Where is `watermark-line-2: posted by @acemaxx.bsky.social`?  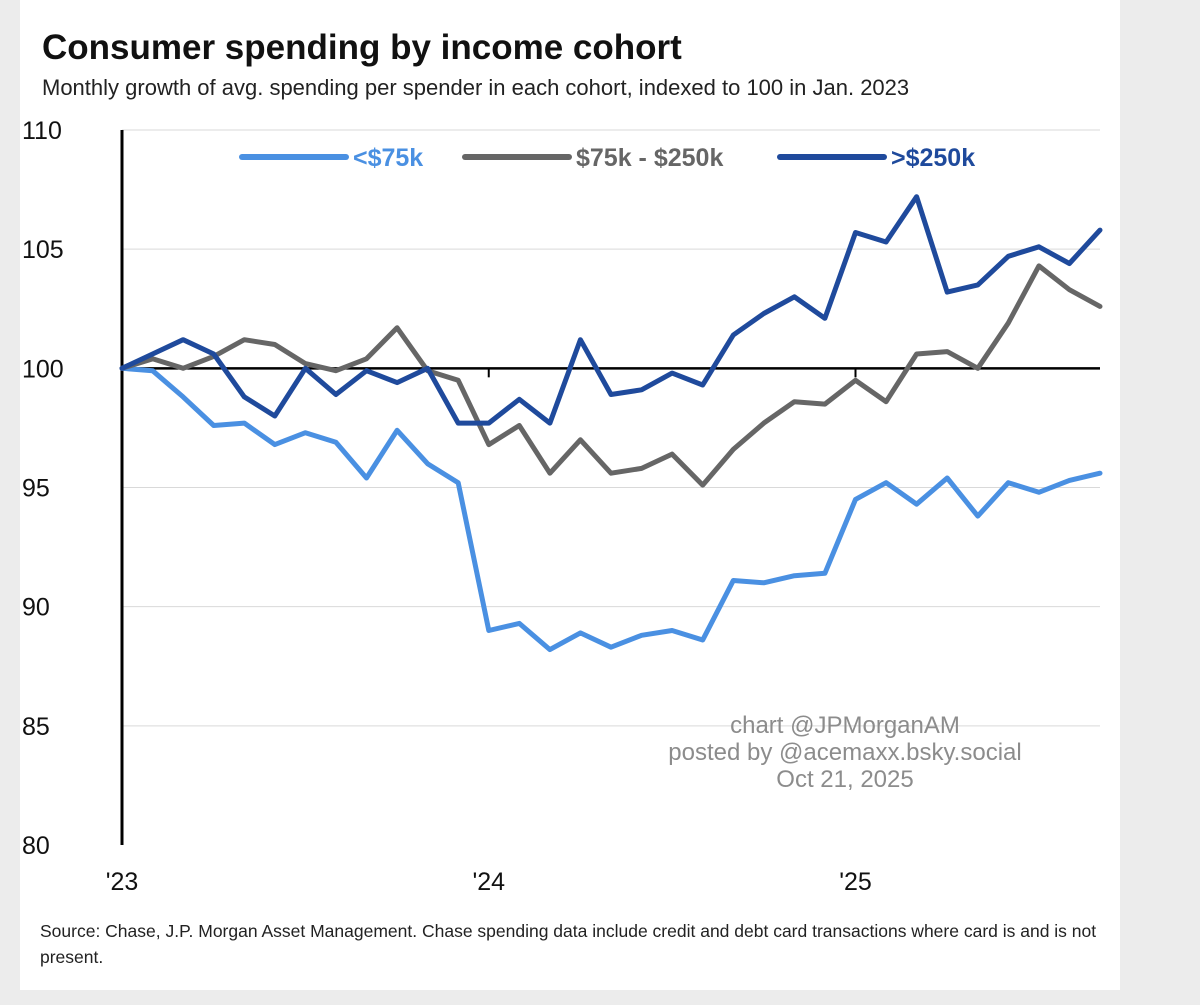 watermark-line-2: posted by @acemaxx.bsky.social is located at coordinates (845, 752).